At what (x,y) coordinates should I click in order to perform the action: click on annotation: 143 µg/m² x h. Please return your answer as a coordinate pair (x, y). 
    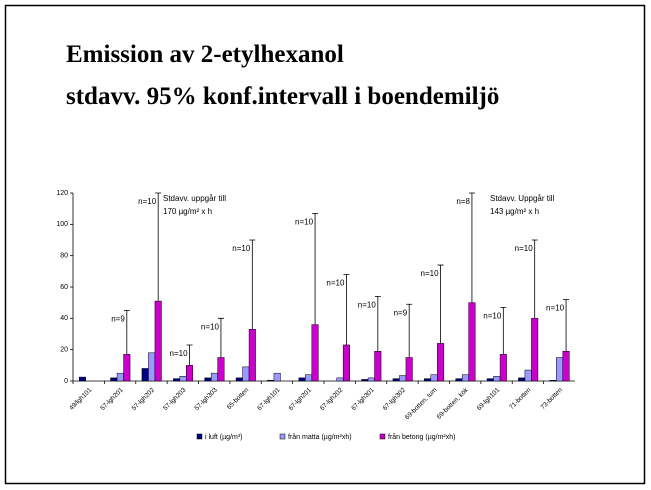
    Looking at the image, I should click on (514, 211).